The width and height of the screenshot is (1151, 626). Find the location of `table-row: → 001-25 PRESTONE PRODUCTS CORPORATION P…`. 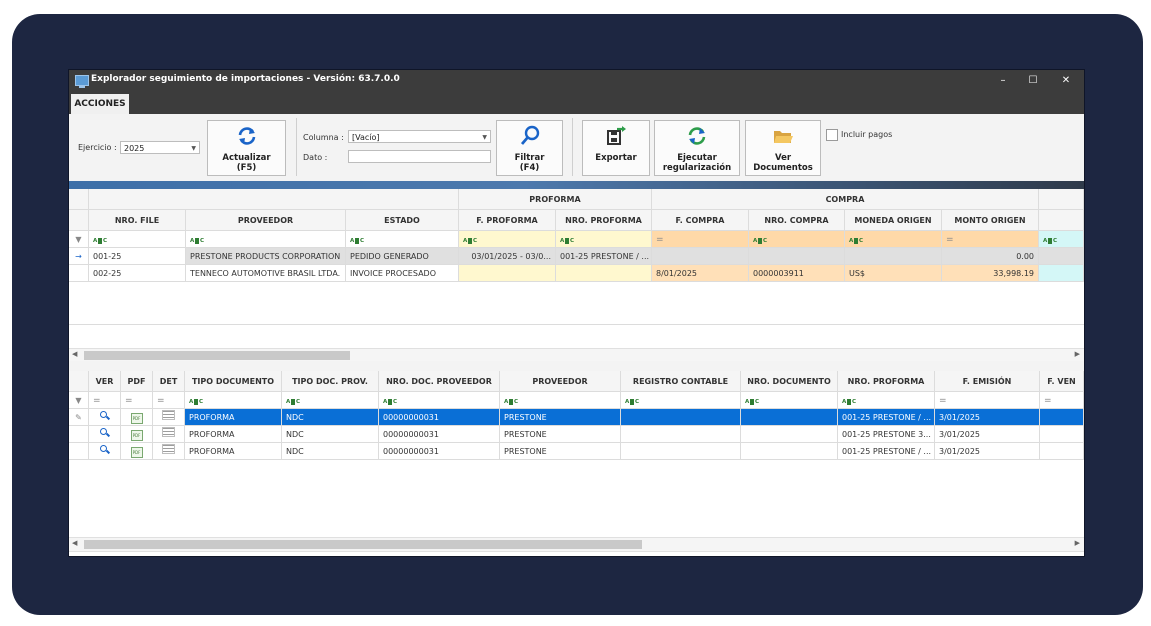

table-row: → 001-25 PRESTONE PRODUCTS CORPORATION P… is located at coordinates (576, 256).